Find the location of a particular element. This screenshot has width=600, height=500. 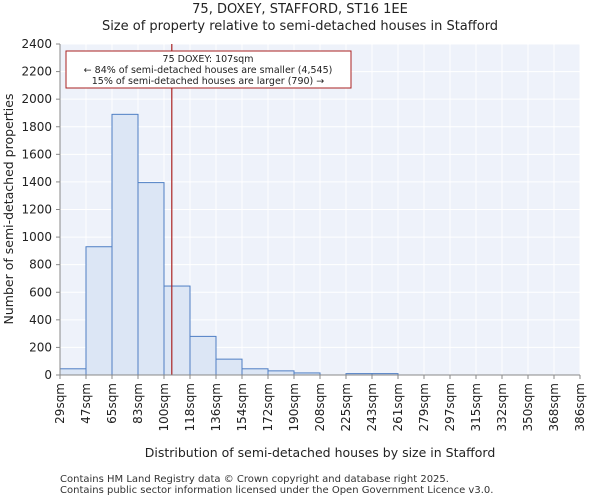

x-tick-label: 261sqm is located at coordinates (398, 407).